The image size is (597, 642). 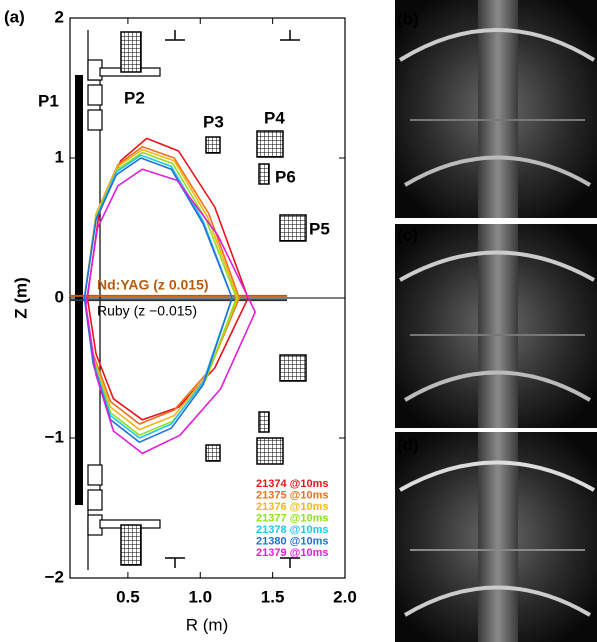 I want to click on coil-label: P6, so click(x=285, y=176).